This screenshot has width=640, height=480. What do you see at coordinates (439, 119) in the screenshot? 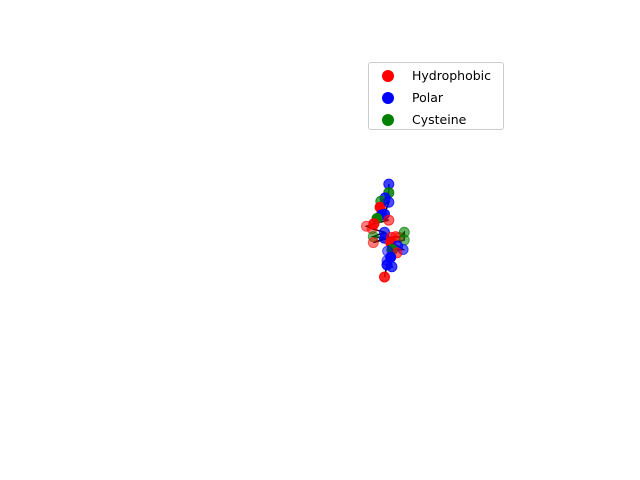
I see `legend-label-cysteine: Cysteine` at bounding box center [439, 119].